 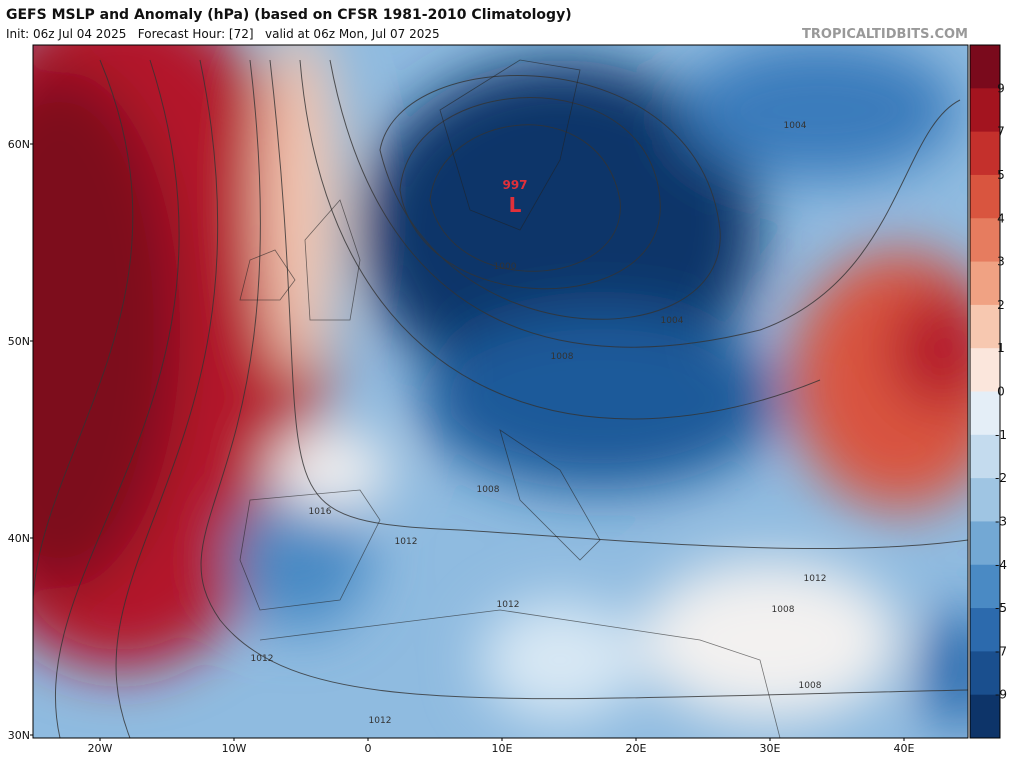 What do you see at coordinates (502, 748) in the screenshot?
I see `lon-label: 10E` at bounding box center [502, 748].